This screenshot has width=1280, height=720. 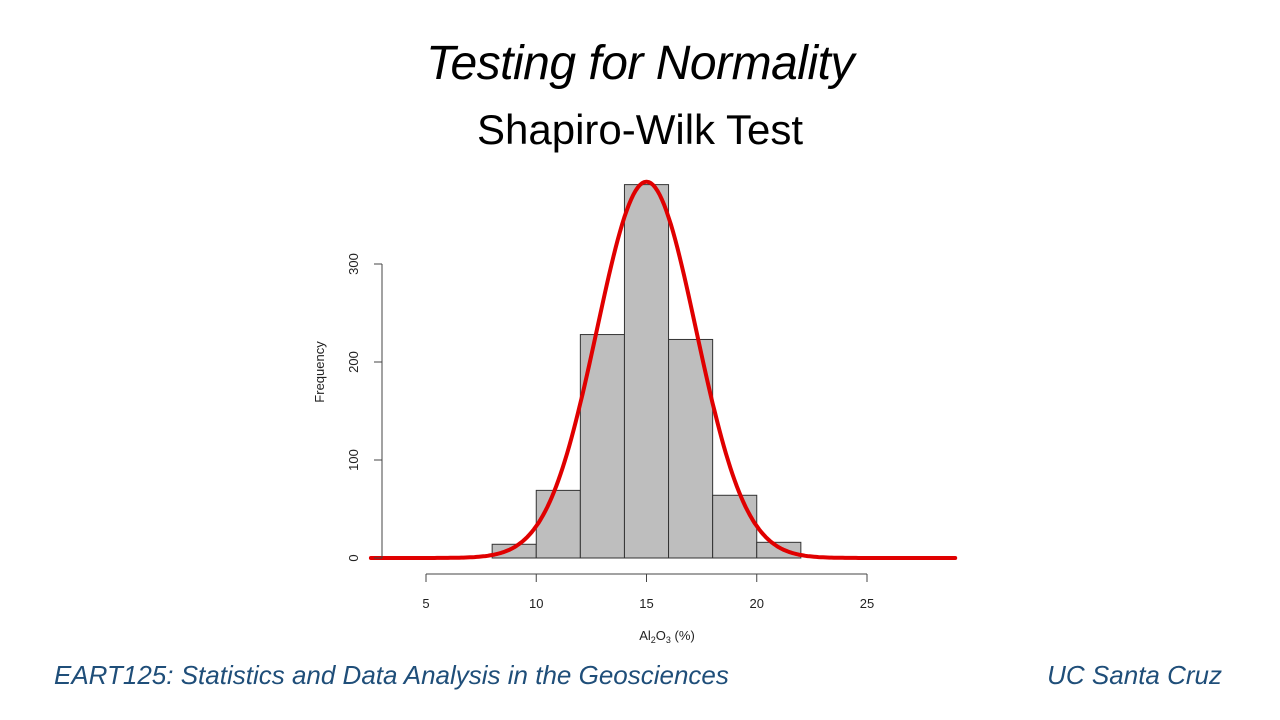 What do you see at coordinates (536, 603) in the screenshot?
I see `x-tick-label: 10` at bounding box center [536, 603].